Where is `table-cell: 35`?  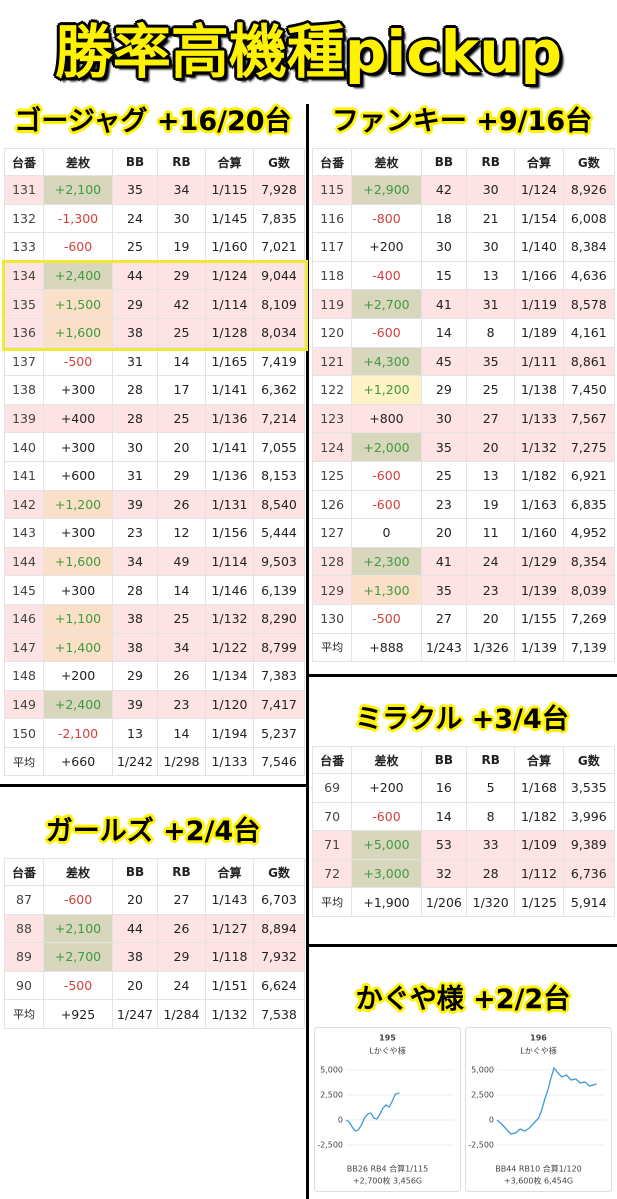
table-cell: 35 is located at coordinates (135, 190).